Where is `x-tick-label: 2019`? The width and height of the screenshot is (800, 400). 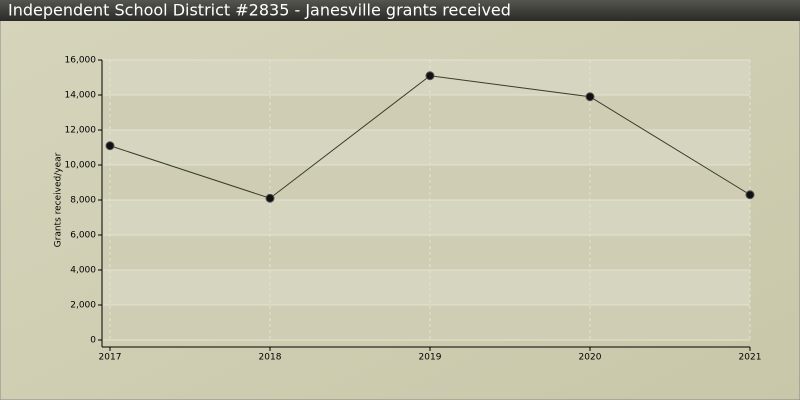 x-tick-label: 2019 is located at coordinates (430, 358).